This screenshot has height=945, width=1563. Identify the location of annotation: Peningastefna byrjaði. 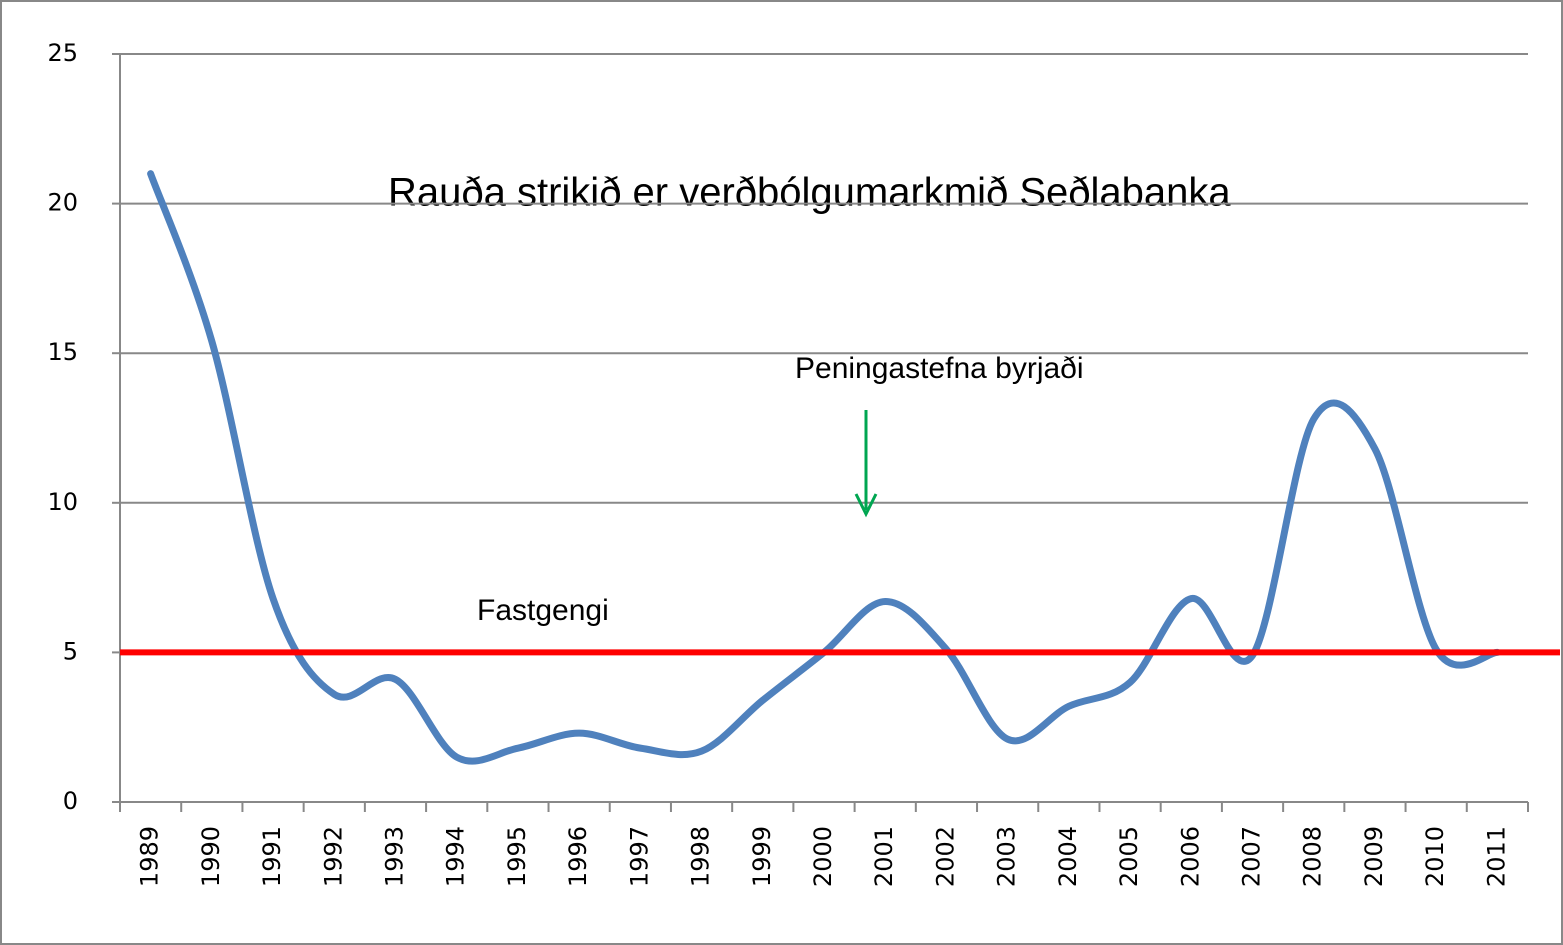
(939, 368).